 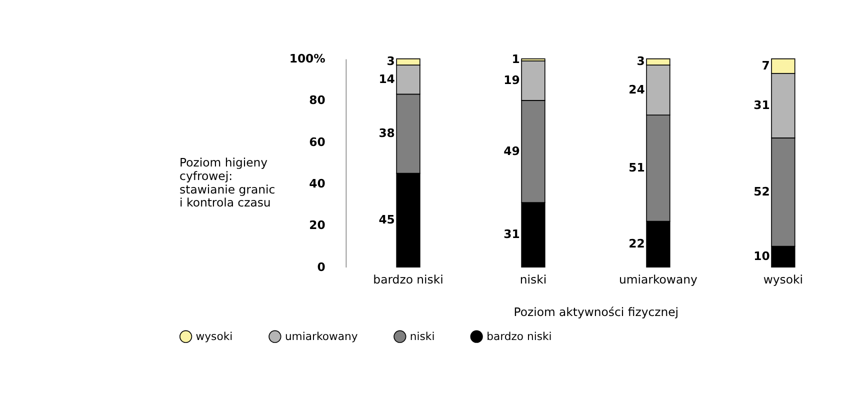 What do you see at coordinates (596, 311) in the screenshot?
I see `x-axis-title: Poziom aktywności fizycznej` at bounding box center [596, 311].